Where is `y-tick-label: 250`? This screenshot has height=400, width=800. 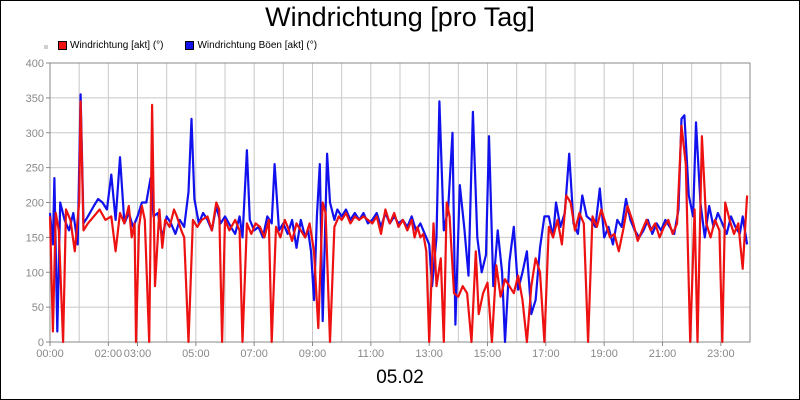
y-tick-label: 250 is located at coordinates (35, 169).